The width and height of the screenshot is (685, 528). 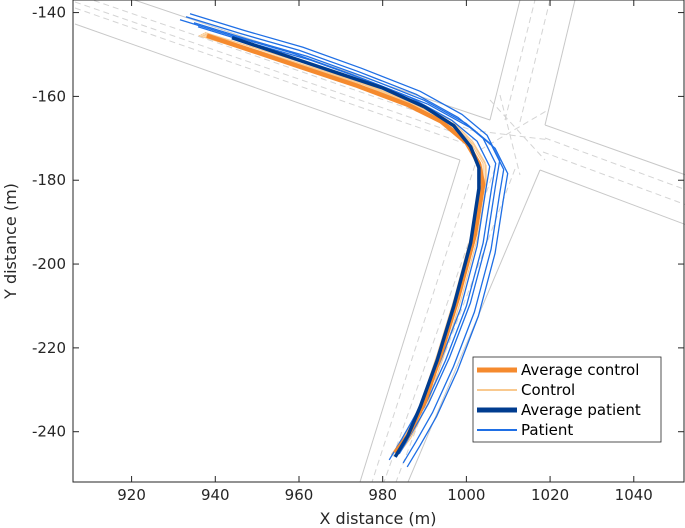 What do you see at coordinates (580, 370) in the screenshot?
I see `legend-label: Average control` at bounding box center [580, 370].